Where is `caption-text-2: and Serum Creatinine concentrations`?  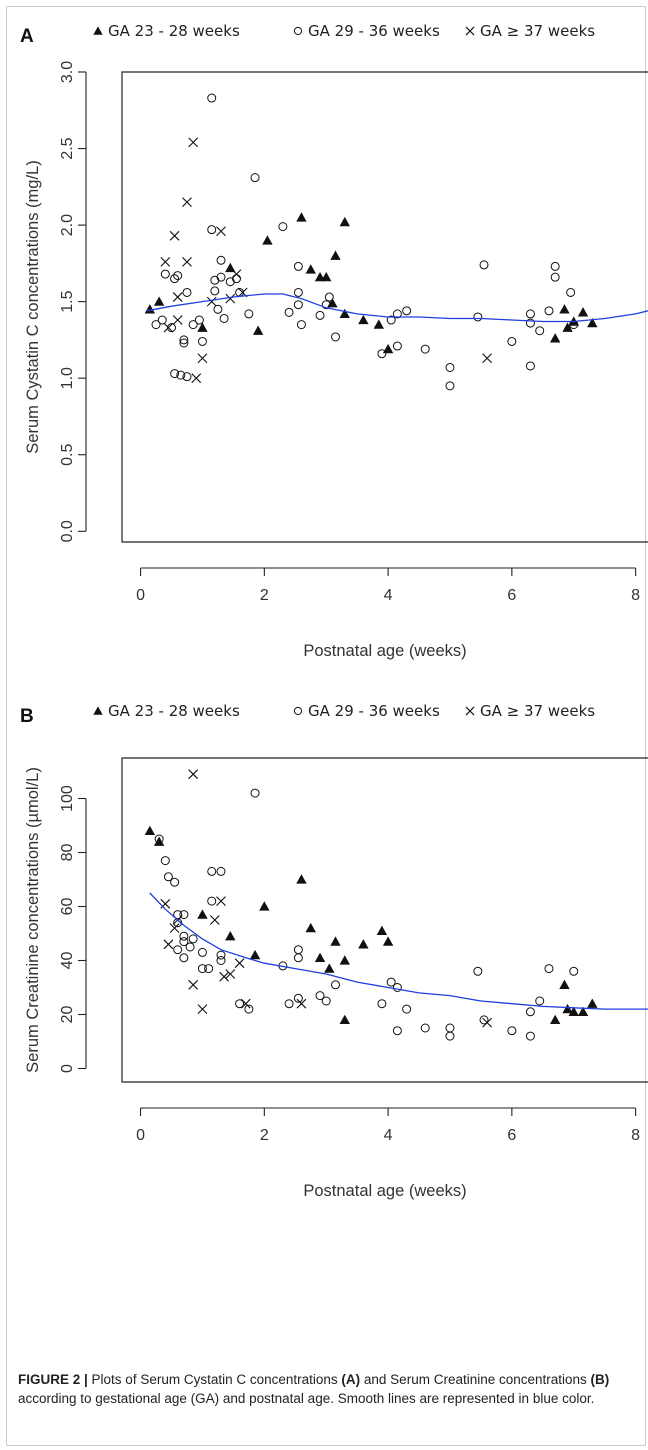 caption-text-2: and Serum Creatinine concentrations is located at coordinates (475, 1379).